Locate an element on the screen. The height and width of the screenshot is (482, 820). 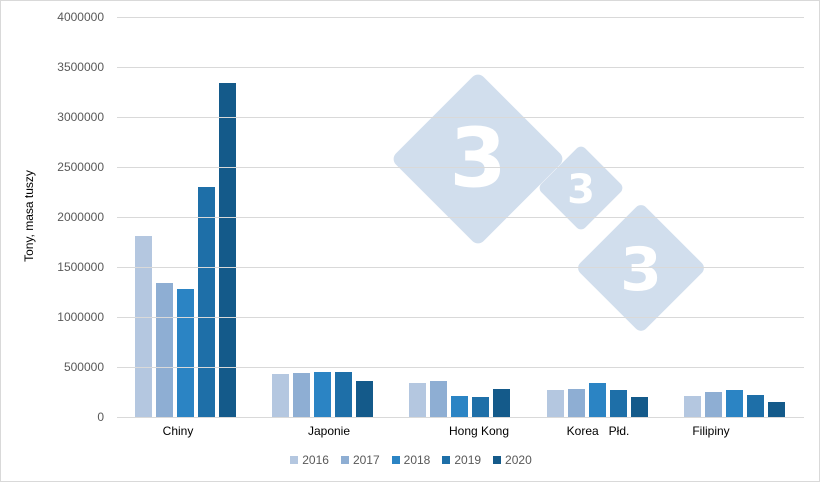
legend-item: 2018 is located at coordinates (411, 460).